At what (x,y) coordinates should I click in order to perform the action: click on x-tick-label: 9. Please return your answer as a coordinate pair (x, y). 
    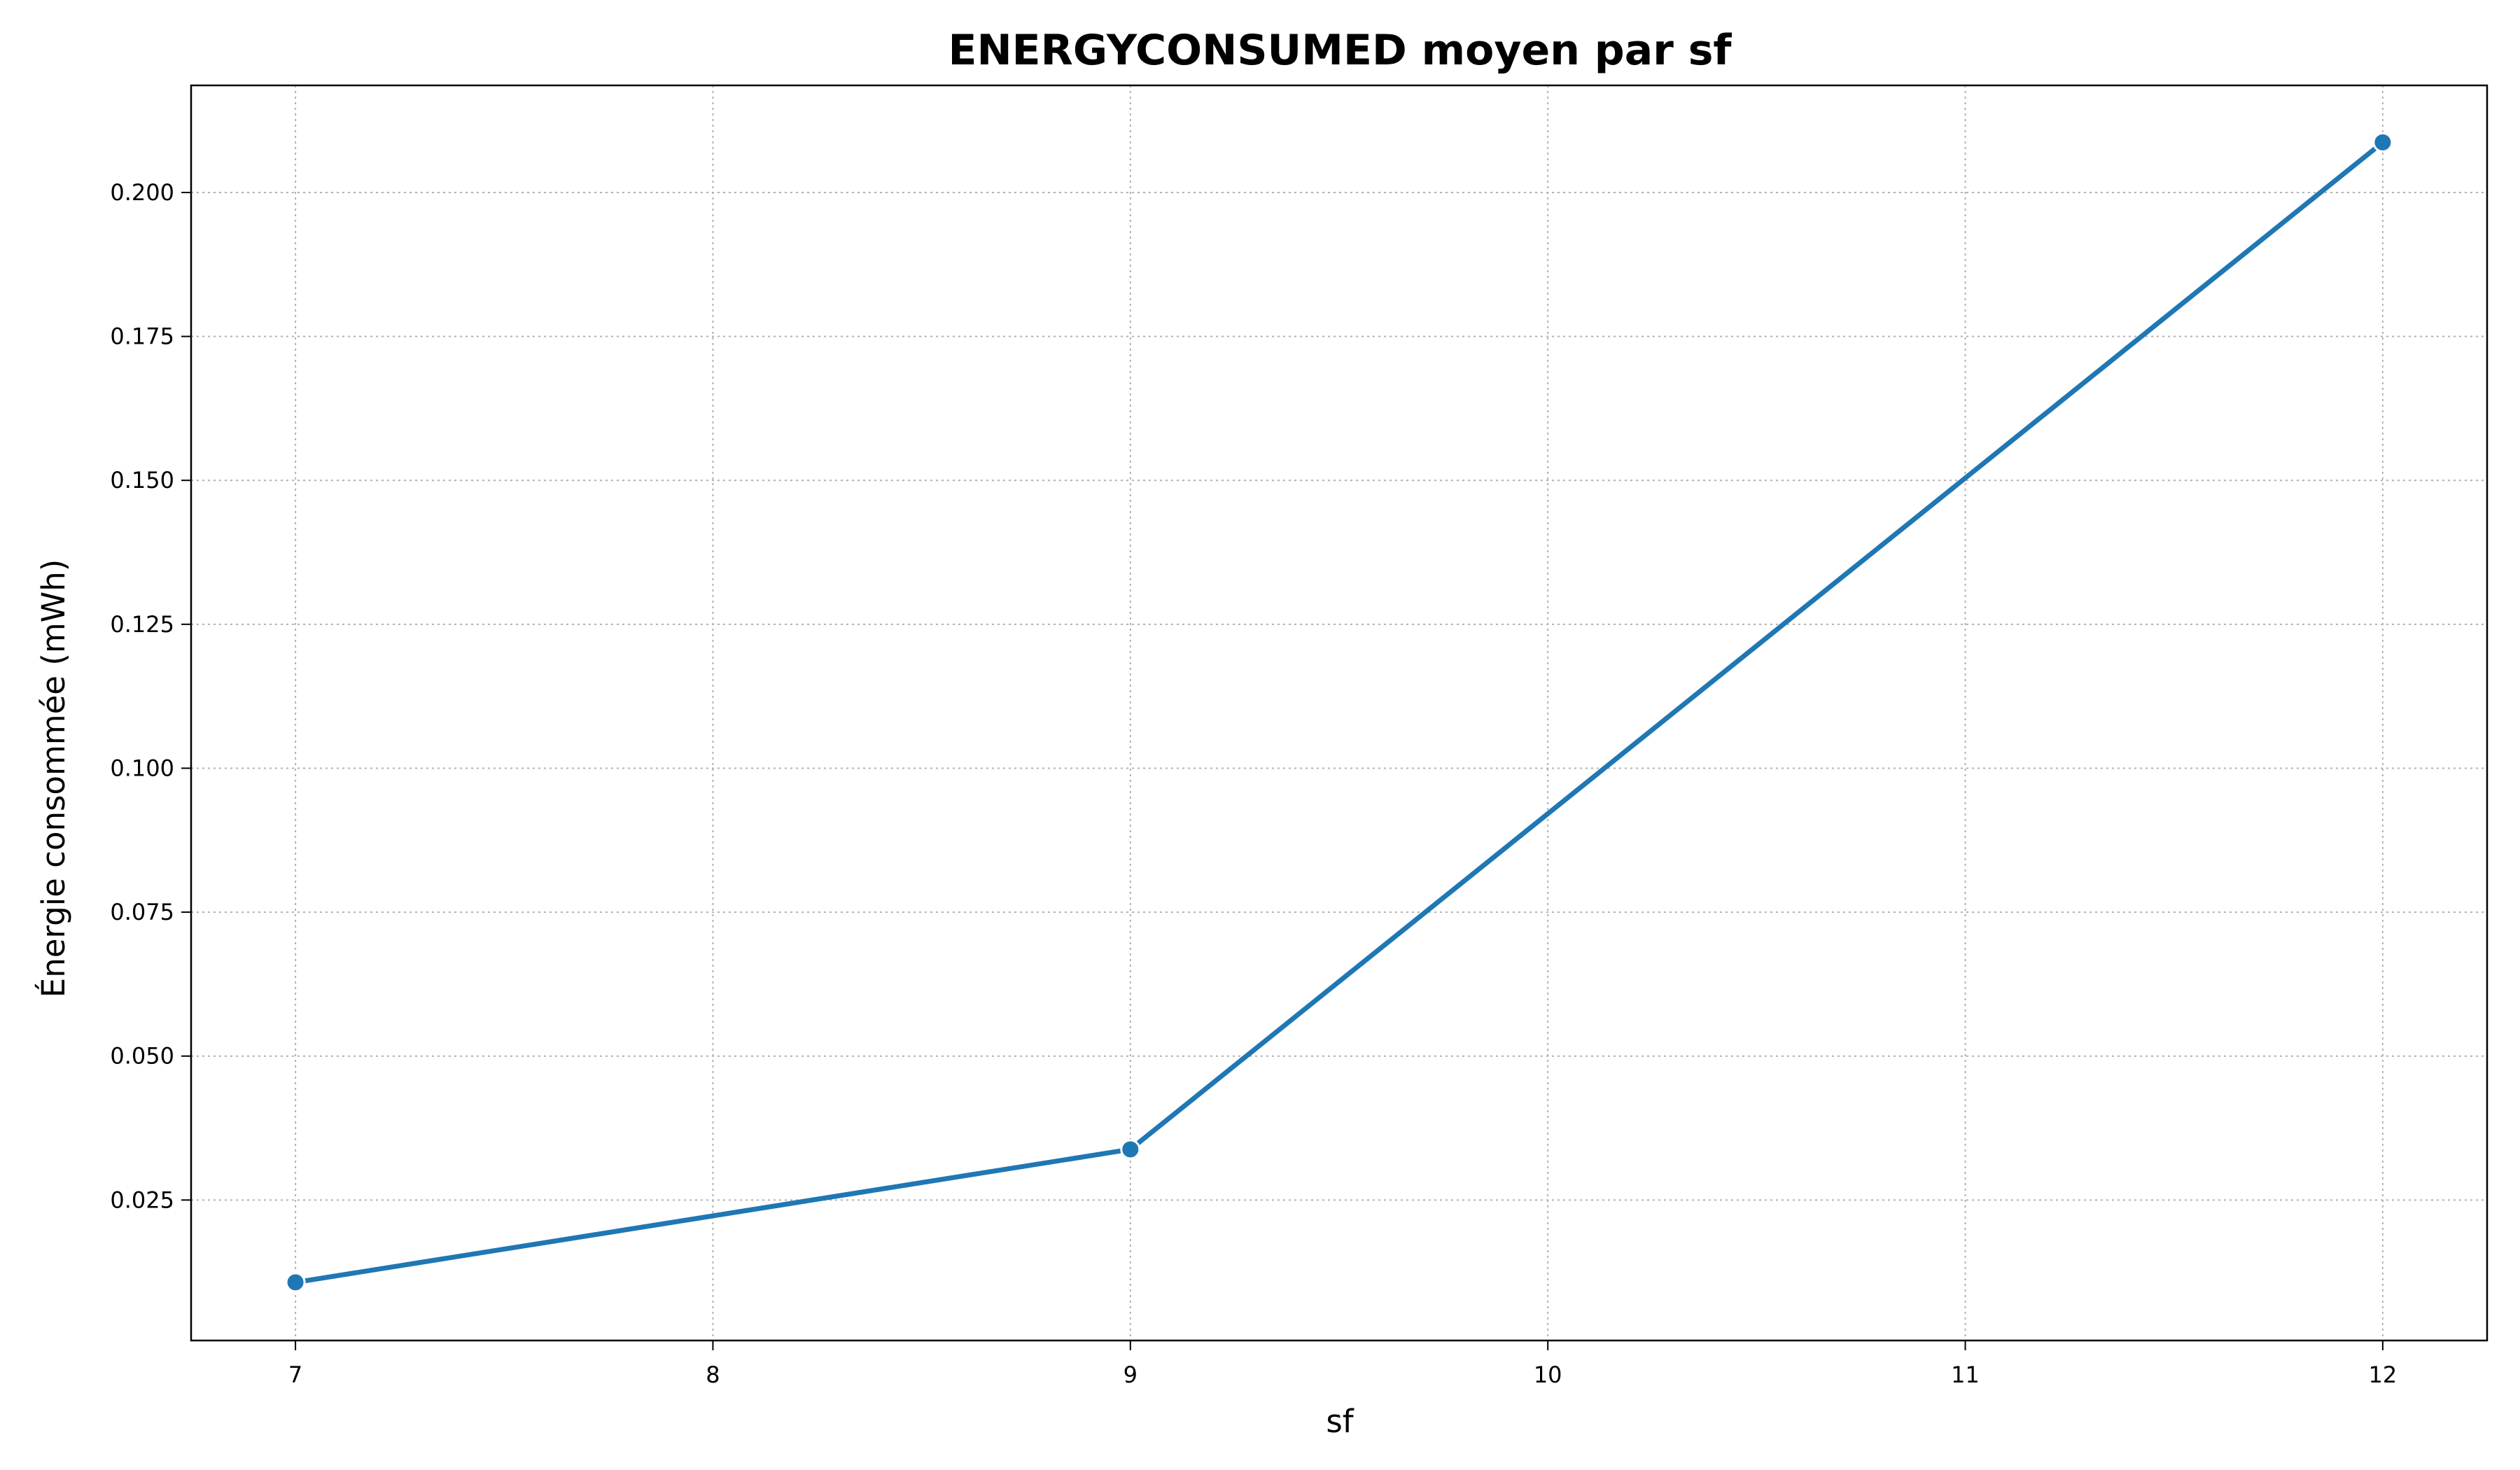
    Looking at the image, I should click on (1131, 1375).